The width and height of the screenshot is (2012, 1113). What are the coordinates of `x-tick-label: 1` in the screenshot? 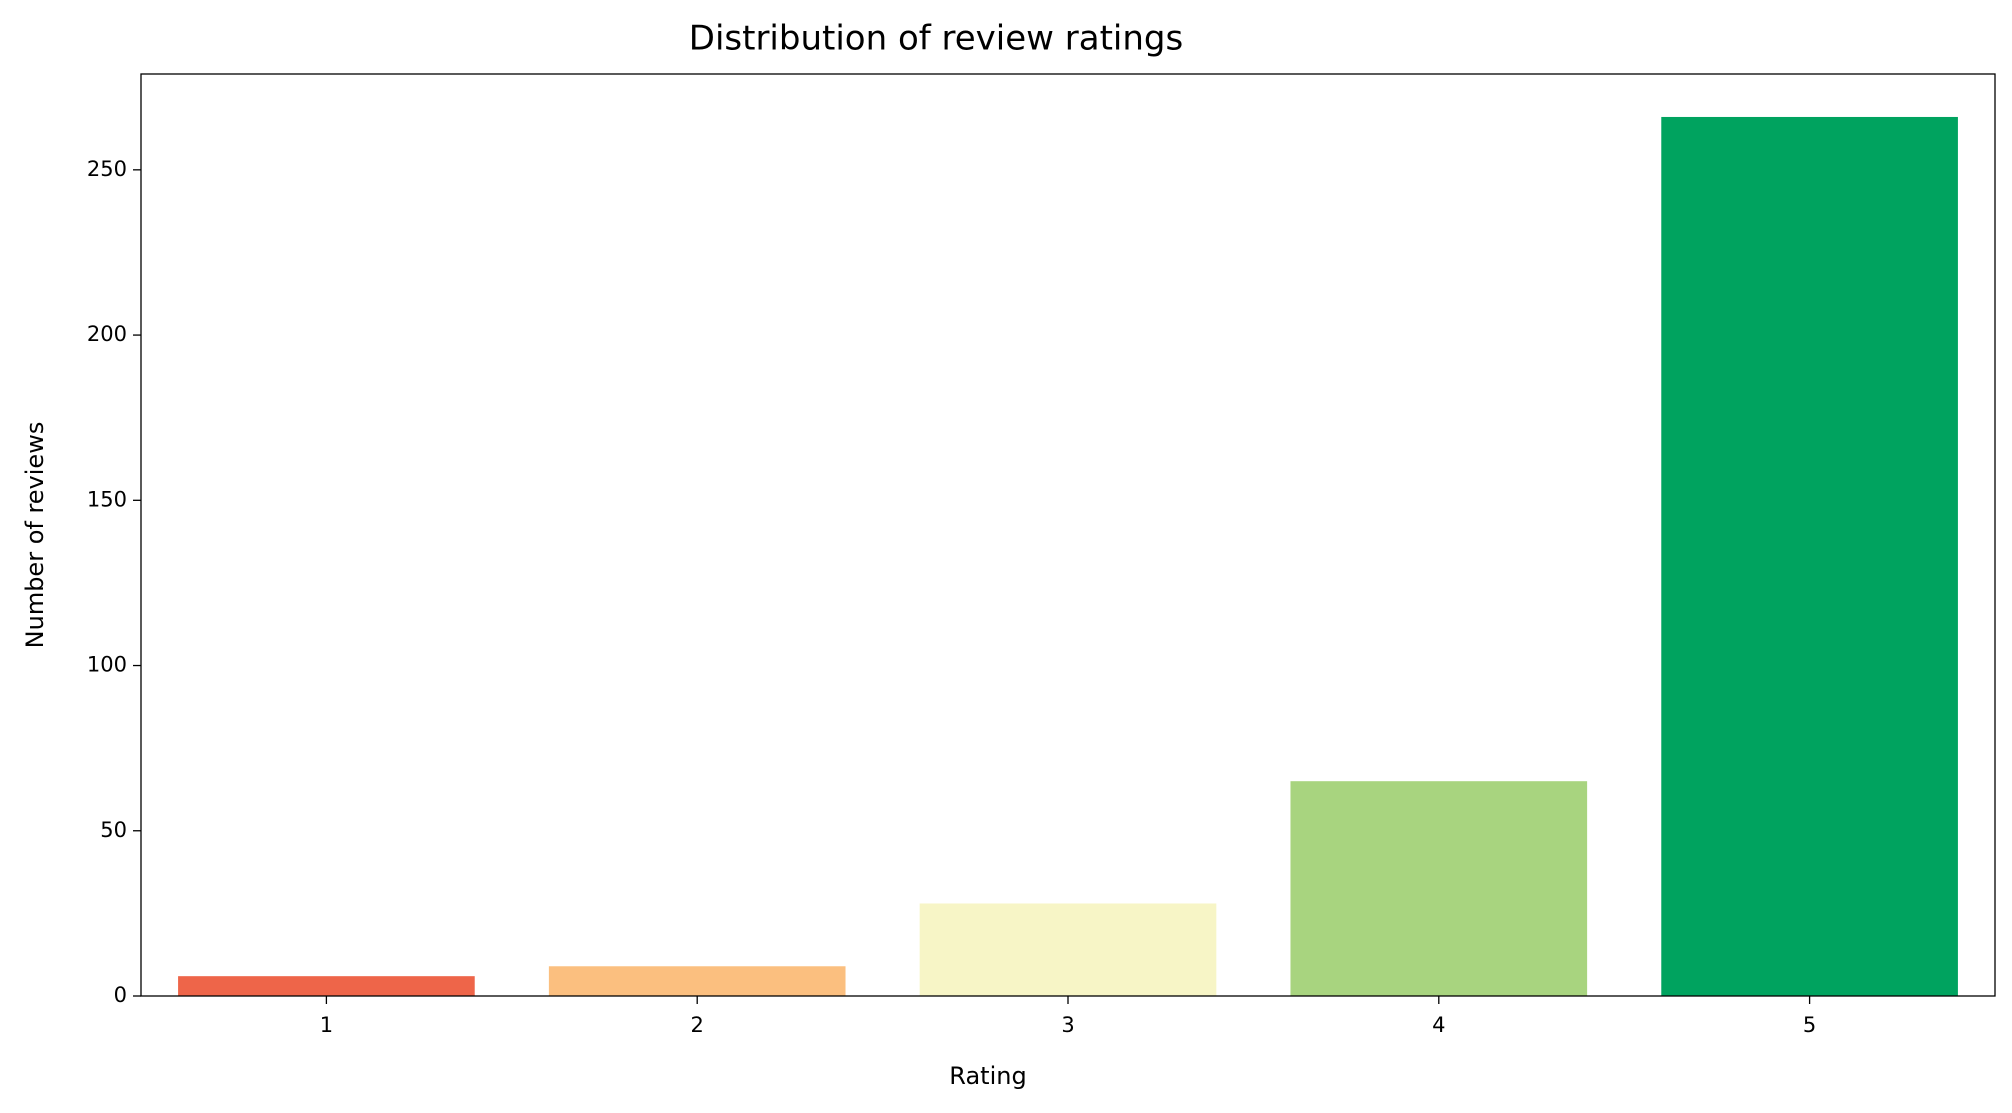 It's located at (326, 1025).